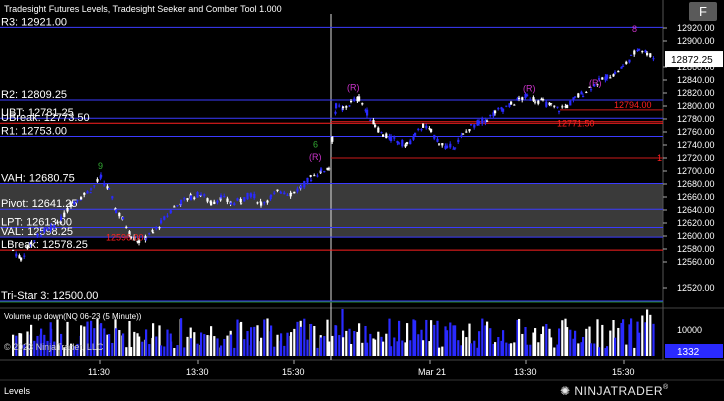 The width and height of the screenshot is (724, 401). What do you see at coordinates (696, 80) in the screenshot?
I see `price-tick-label: 12840.00` at bounding box center [696, 80].